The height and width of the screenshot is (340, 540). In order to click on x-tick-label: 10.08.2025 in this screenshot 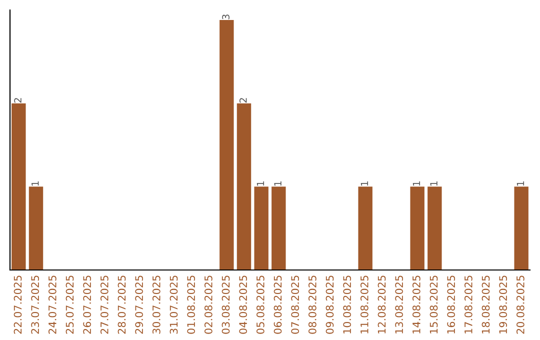, I will do `click(347, 305)`.